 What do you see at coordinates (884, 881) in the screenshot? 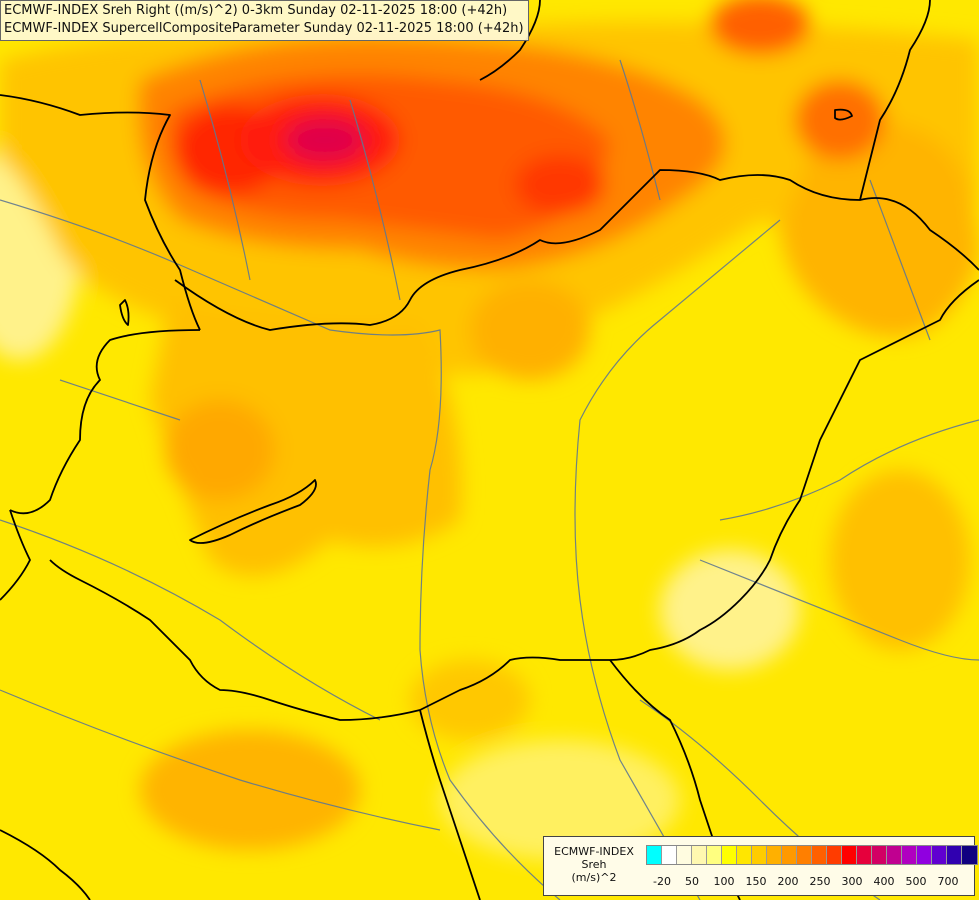
I see `legend-tick-label: 400` at bounding box center [884, 881].